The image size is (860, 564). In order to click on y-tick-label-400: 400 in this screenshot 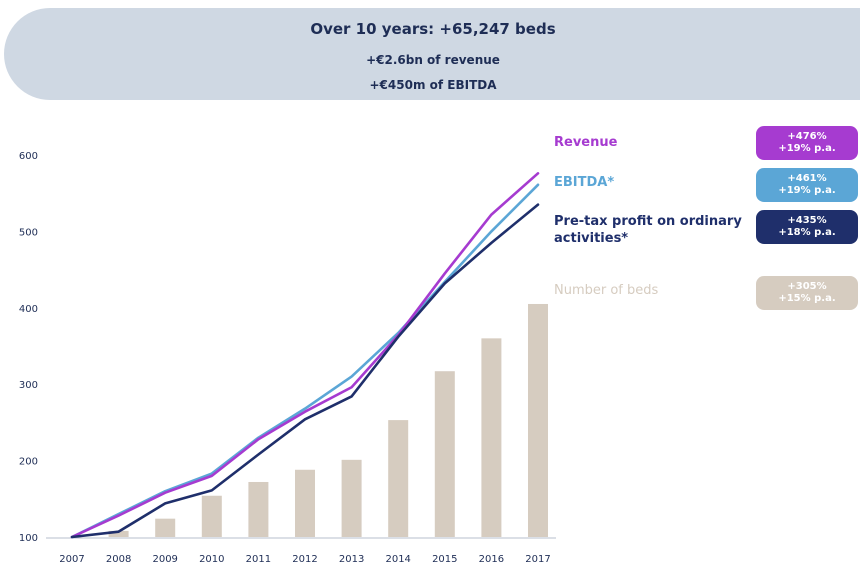, I will do `click(28, 309)`.